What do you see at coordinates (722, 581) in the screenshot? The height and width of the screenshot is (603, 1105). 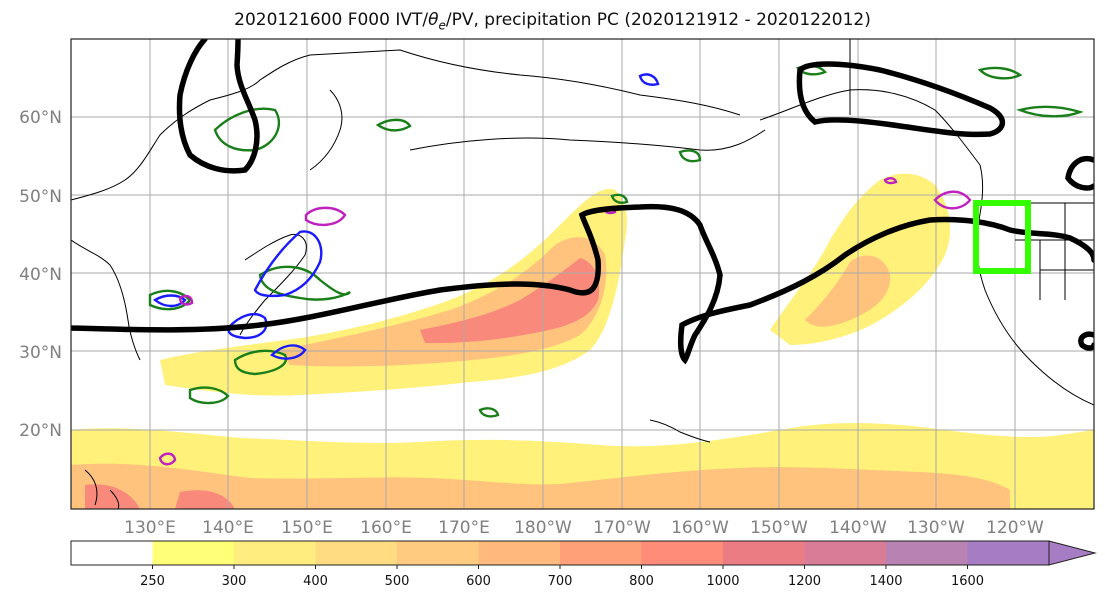 I see `colorbar-tick-label: 1000` at bounding box center [722, 581].